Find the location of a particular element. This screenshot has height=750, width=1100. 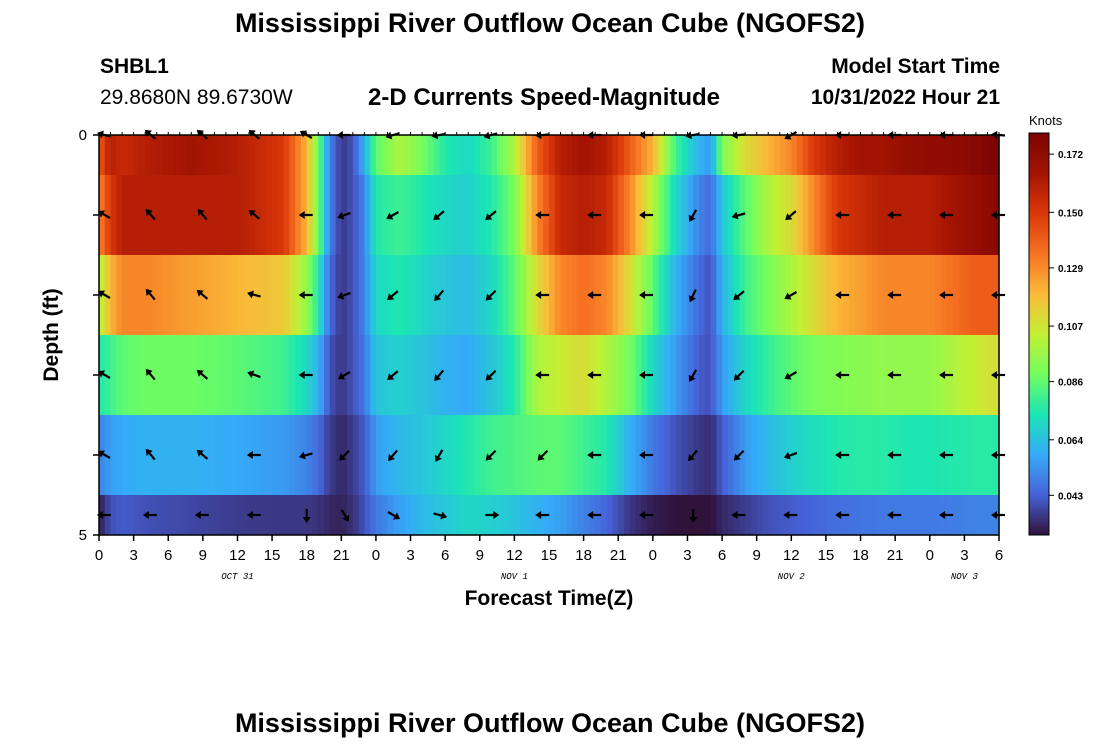

model-start-label: Model Start Time is located at coordinates (915, 66).